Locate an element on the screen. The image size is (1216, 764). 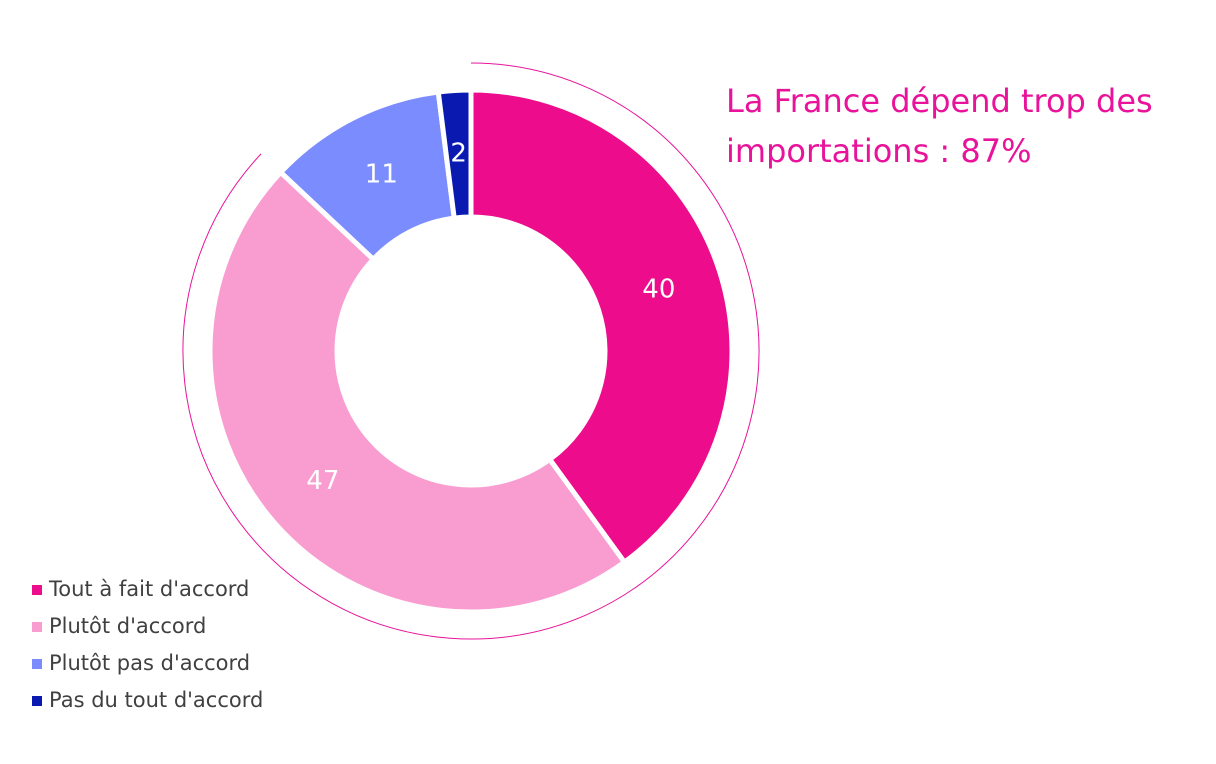
data-label: 2 is located at coordinates (458, 153).